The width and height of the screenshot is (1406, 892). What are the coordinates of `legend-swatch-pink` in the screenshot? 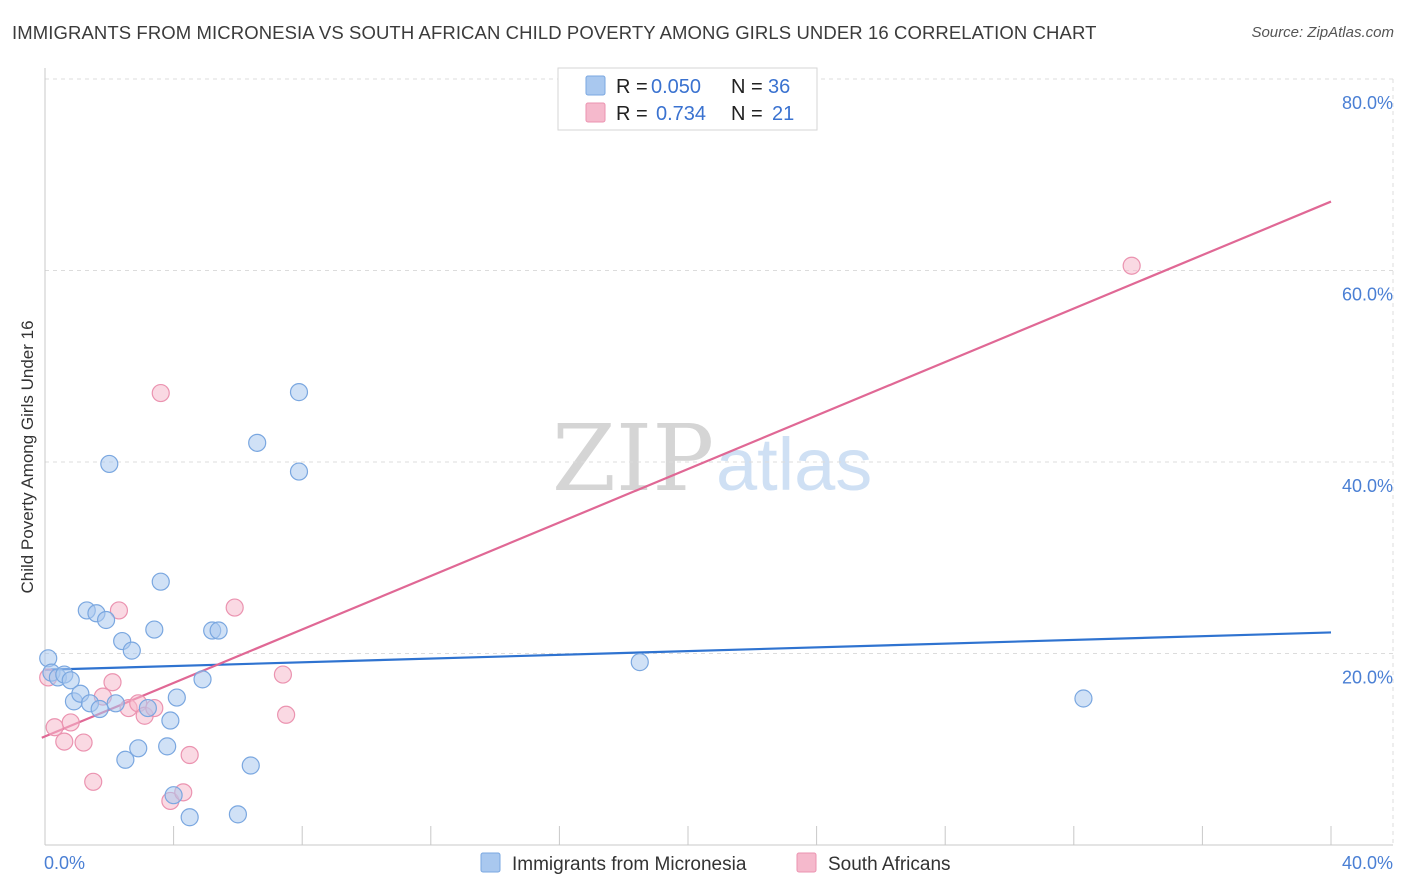 It's located at (595, 112).